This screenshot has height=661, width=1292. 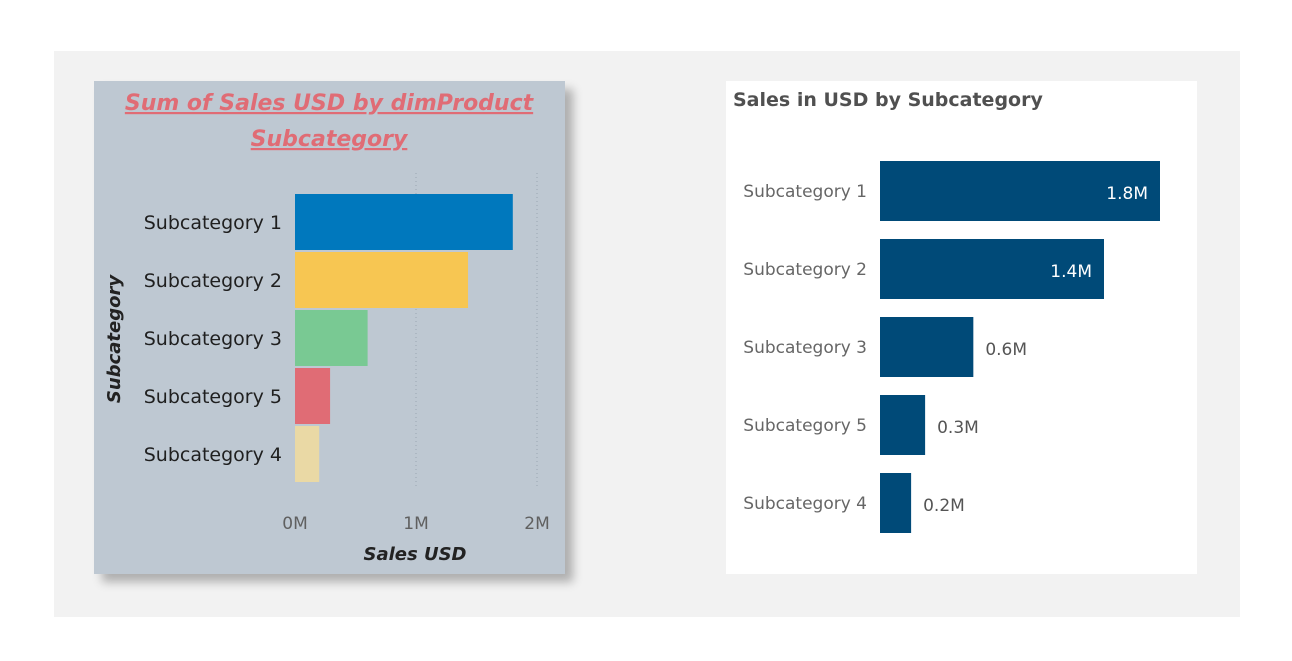 What do you see at coordinates (536, 524) in the screenshot?
I see `x-tick-label: 2M` at bounding box center [536, 524].